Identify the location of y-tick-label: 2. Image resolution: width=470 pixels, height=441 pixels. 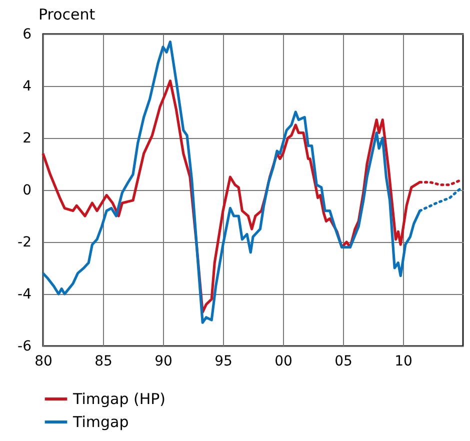
(27, 138).